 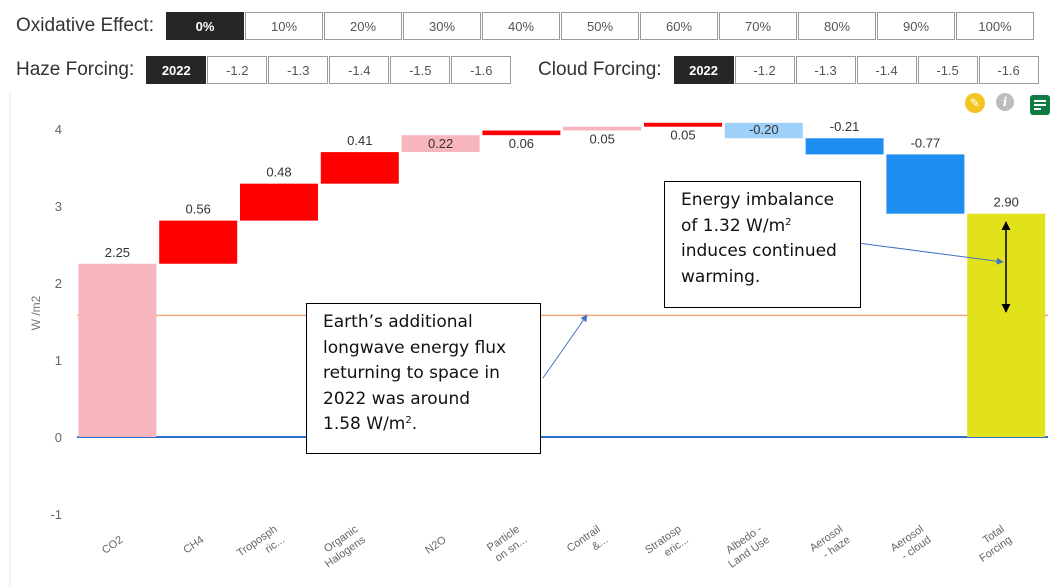 I want to click on haze-forcing-control: Haze Forcing: 2022 -1.2 -1.3 -1.4 -1.5 -1.6, so click(x=264, y=70).